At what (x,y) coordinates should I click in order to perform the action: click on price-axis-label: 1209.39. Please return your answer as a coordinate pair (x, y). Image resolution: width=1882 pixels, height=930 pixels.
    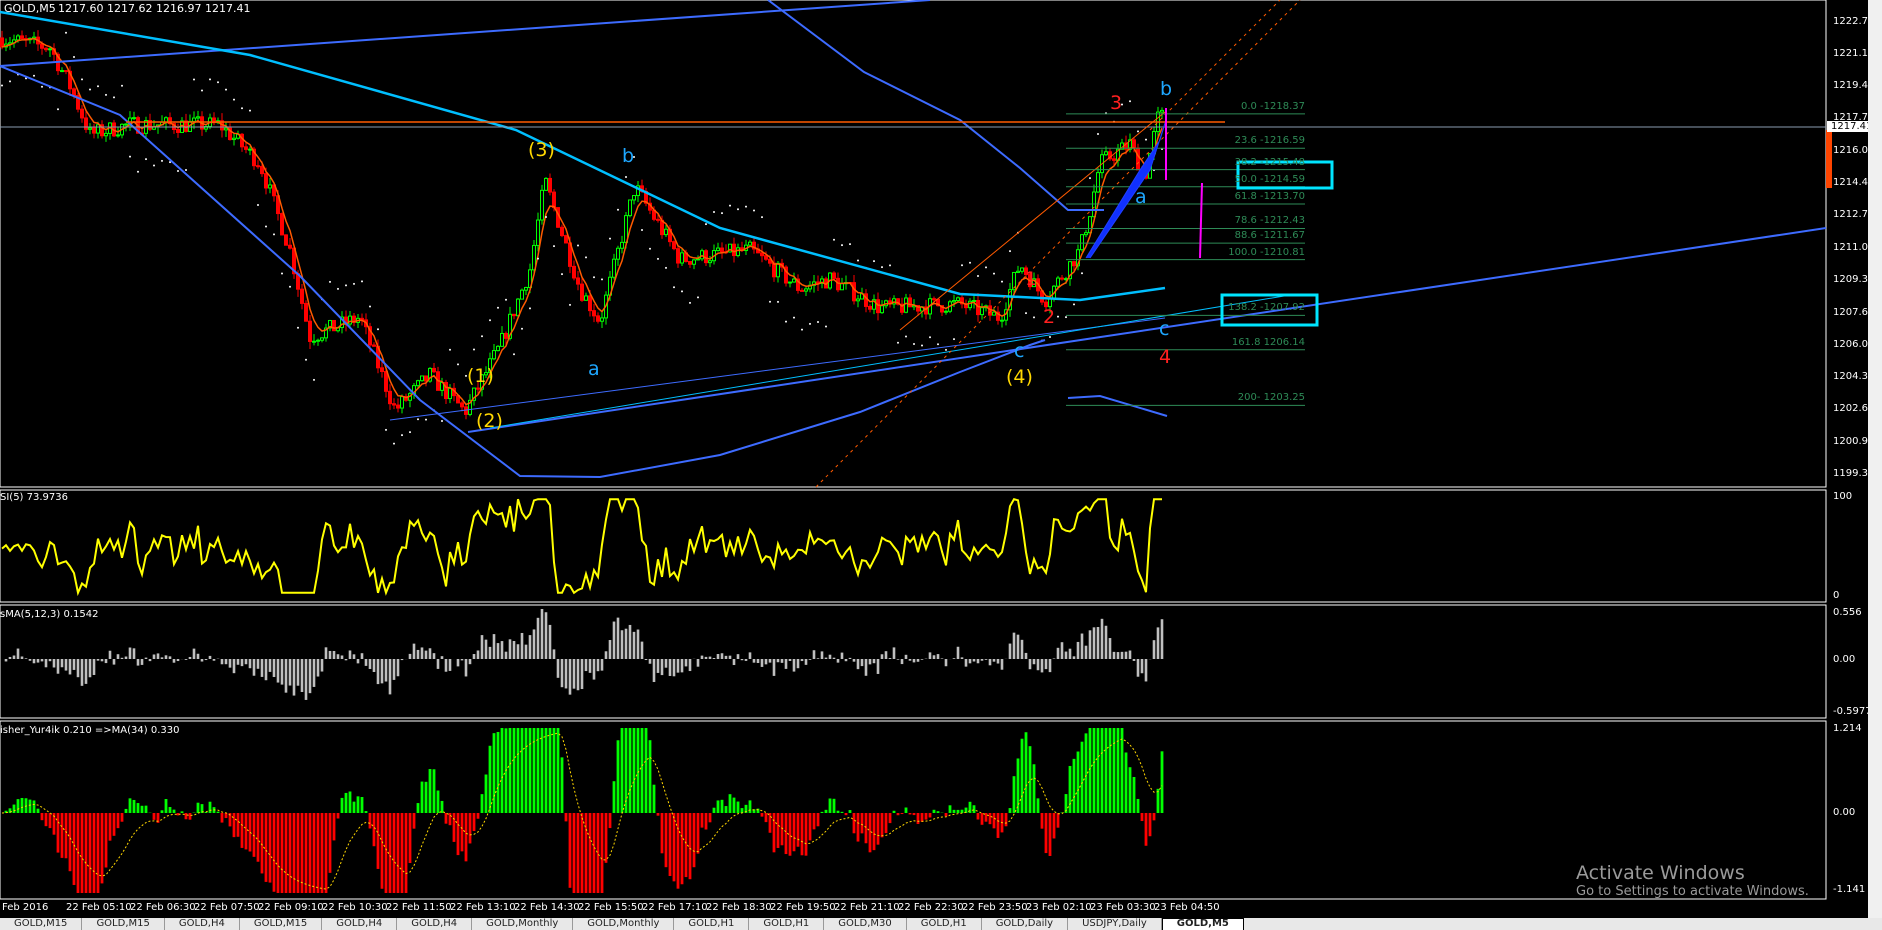
    Looking at the image, I should click on (1854, 280).